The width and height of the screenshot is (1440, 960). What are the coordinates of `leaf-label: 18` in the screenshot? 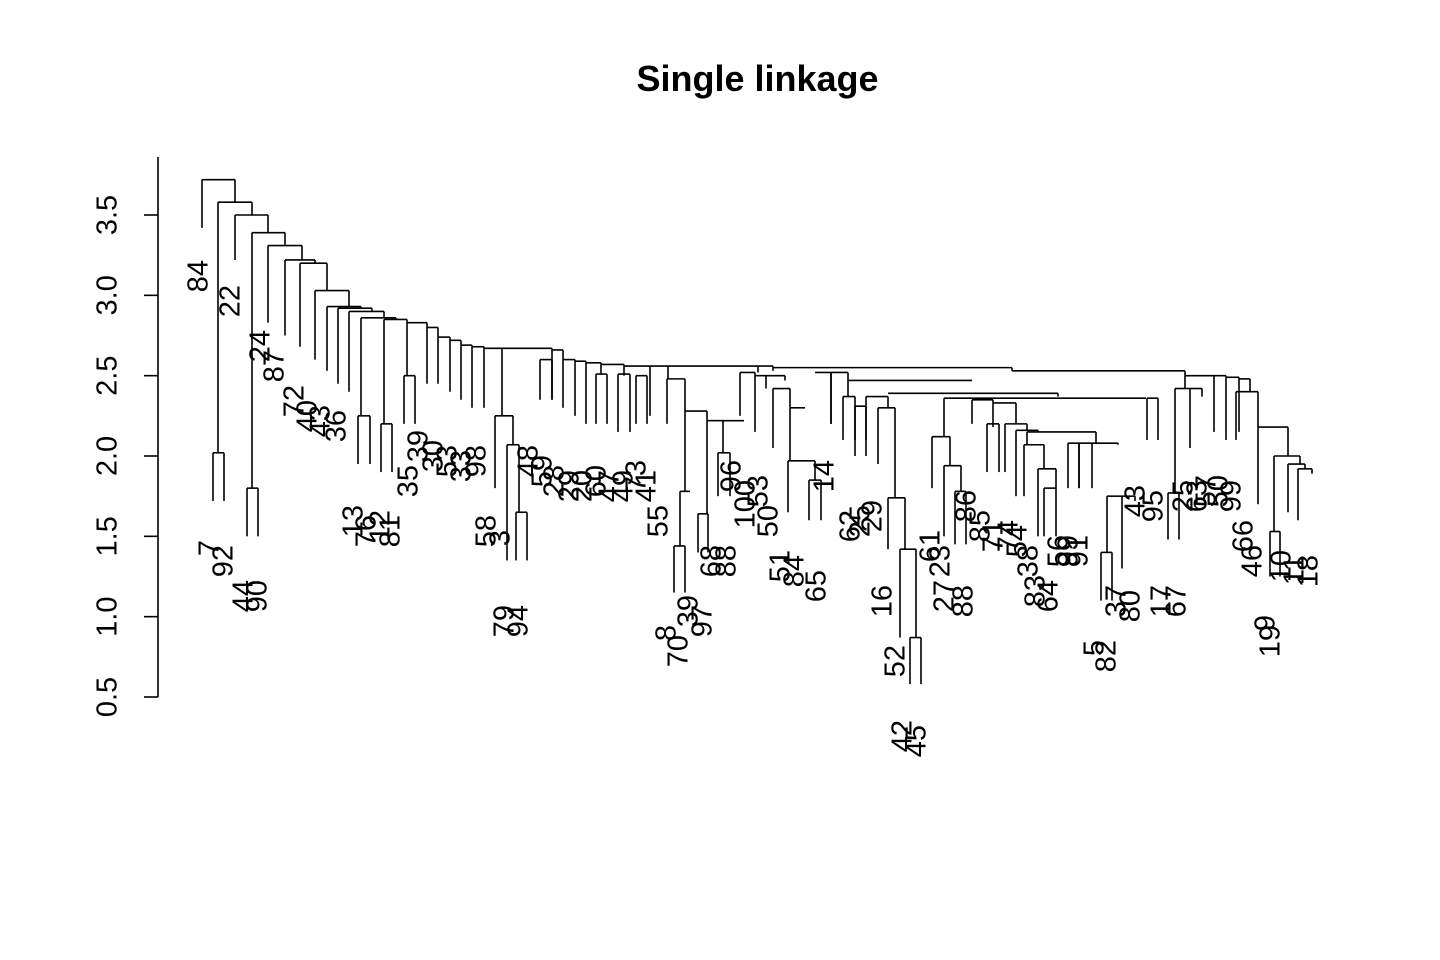 It's located at (1309, 571).